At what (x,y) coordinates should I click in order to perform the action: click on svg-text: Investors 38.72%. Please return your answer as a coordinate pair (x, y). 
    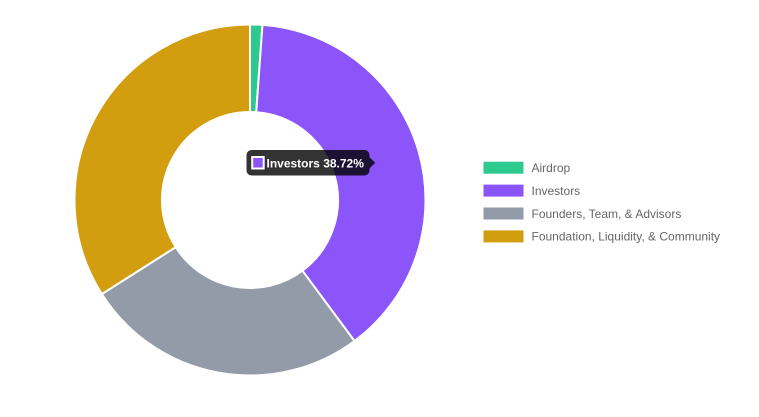
    Looking at the image, I should click on (316, 163).